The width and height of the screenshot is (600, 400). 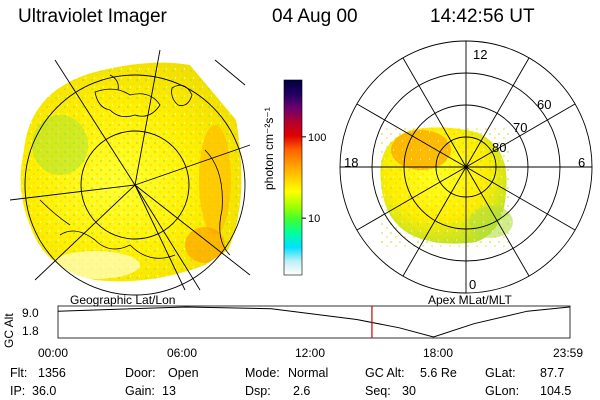 What do you see at coordinates (302, 391) in the screenshot?
I see `dsp-value: 2.6` at bounding box center [302, 391].